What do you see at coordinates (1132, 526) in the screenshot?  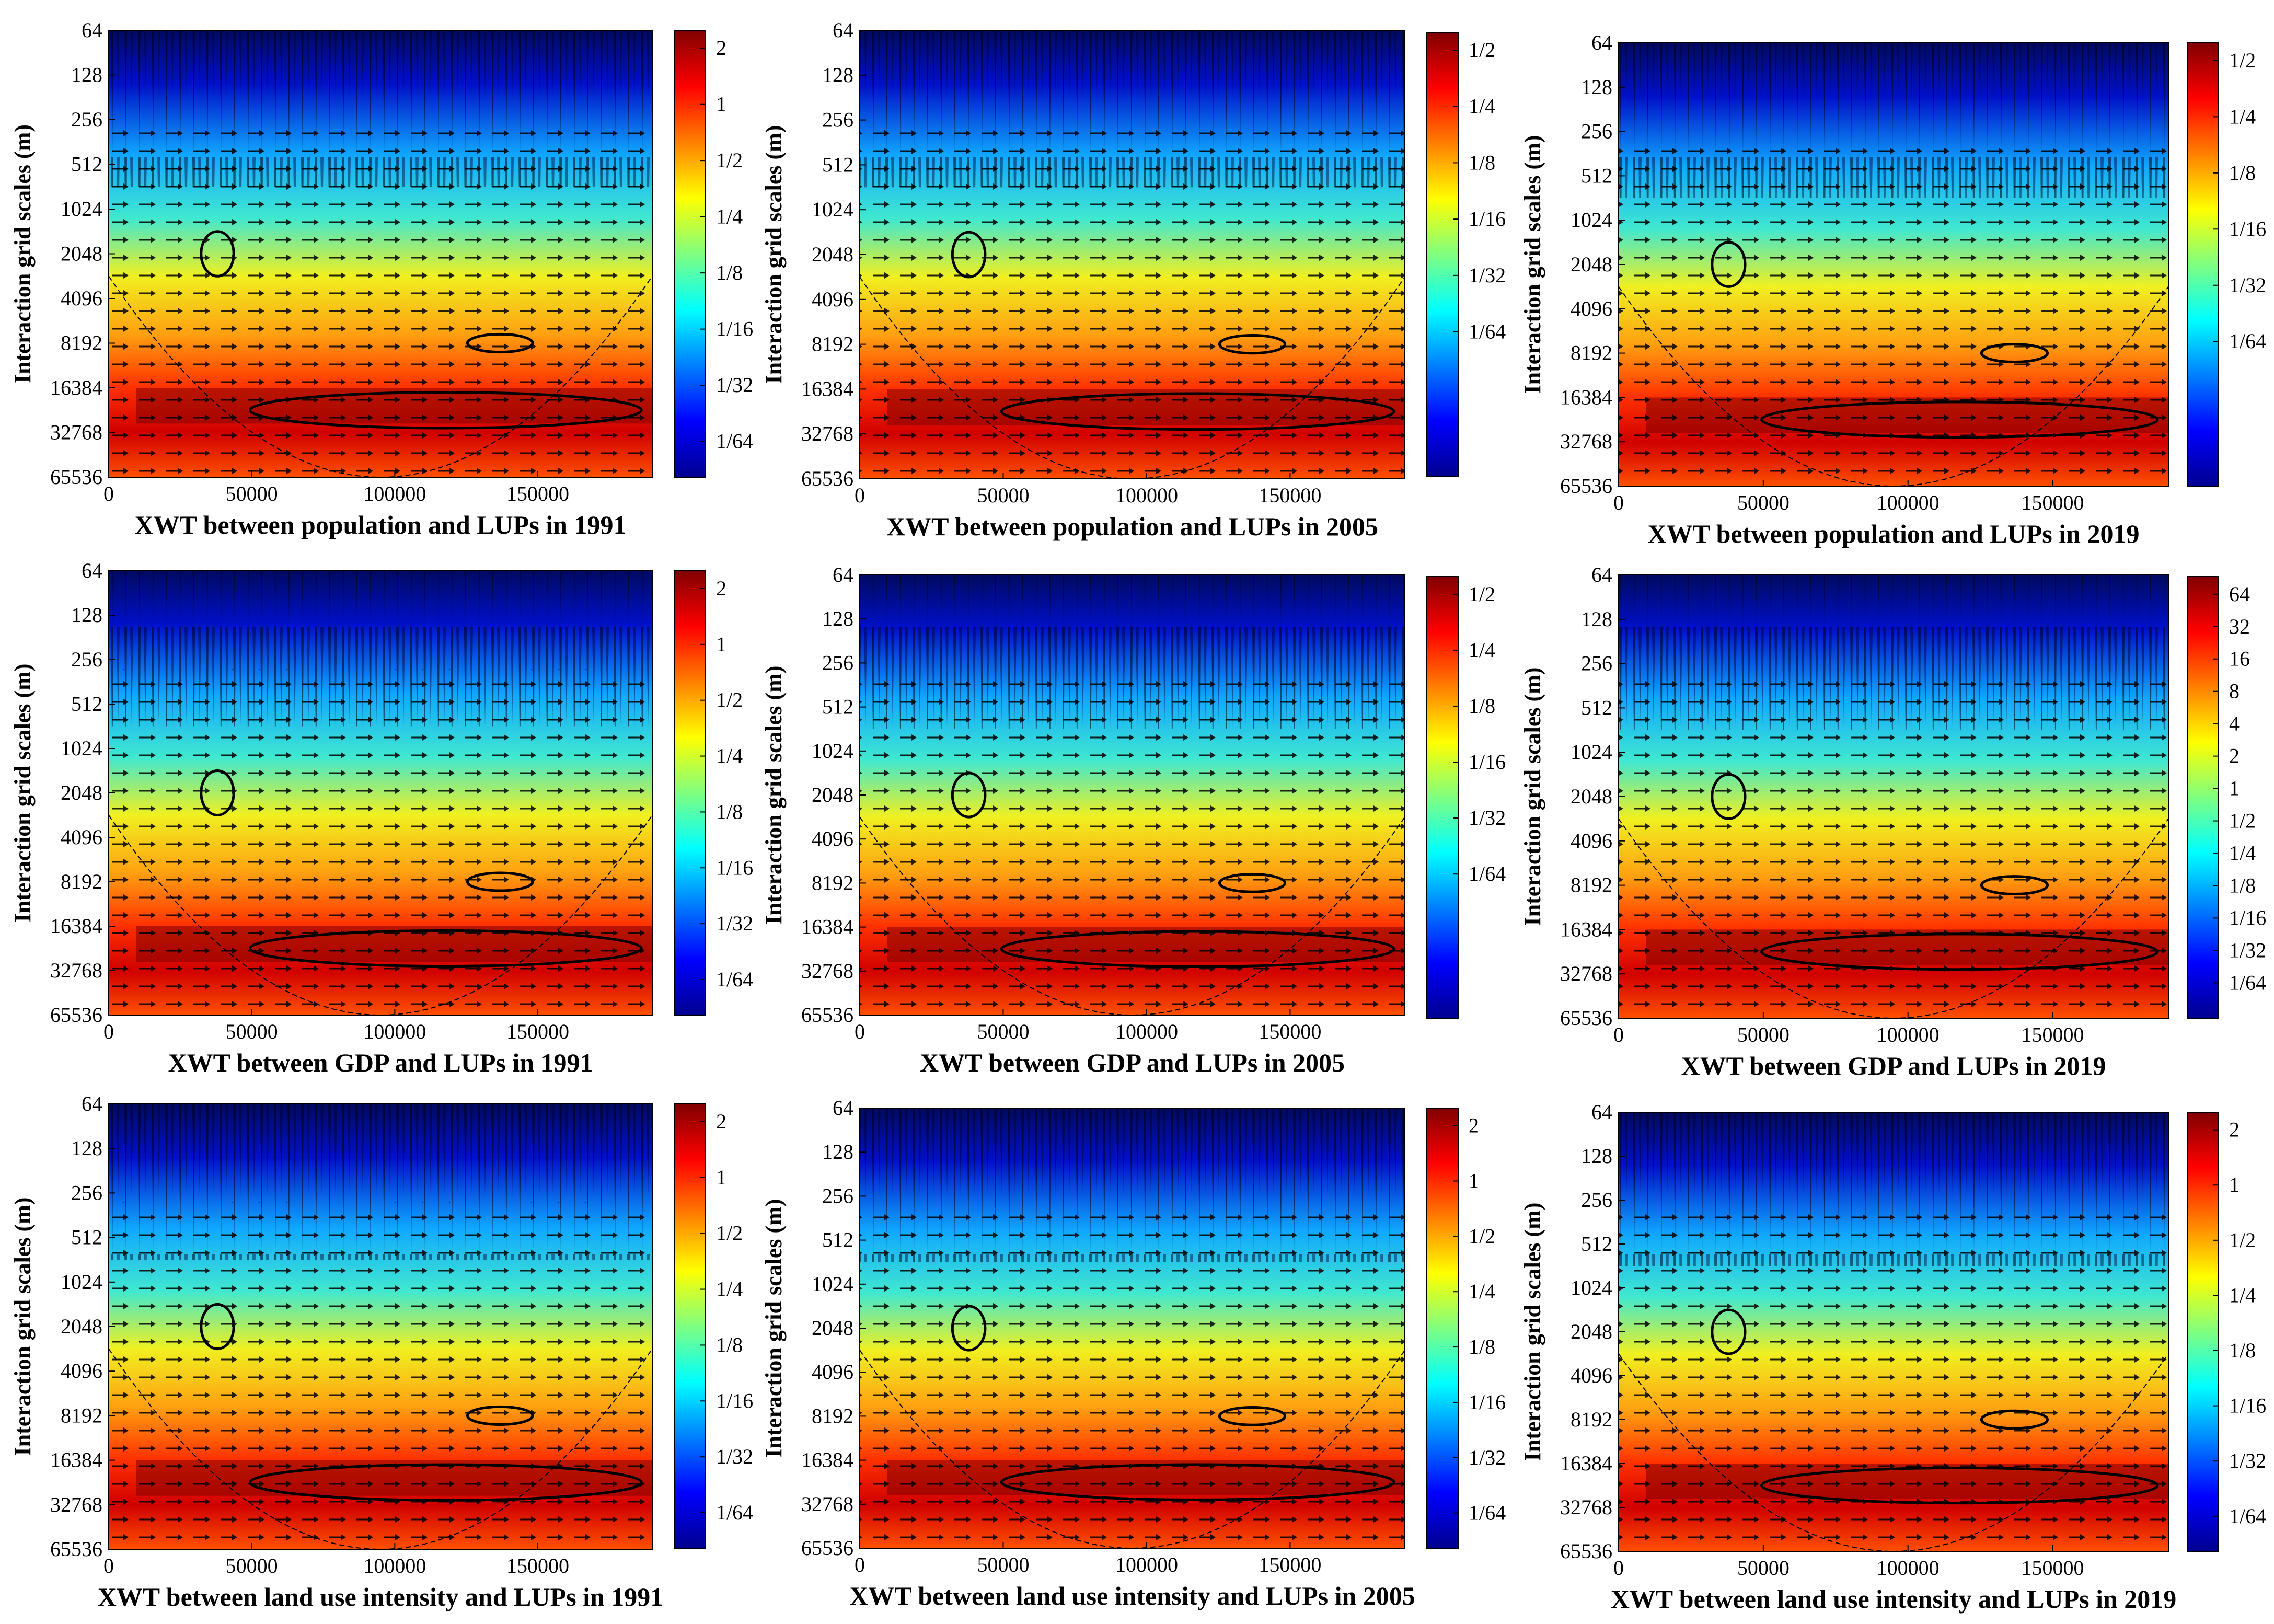 I see `panel-title: XWT between population and LUPs in 2005` at bounding box center [1132, 526].